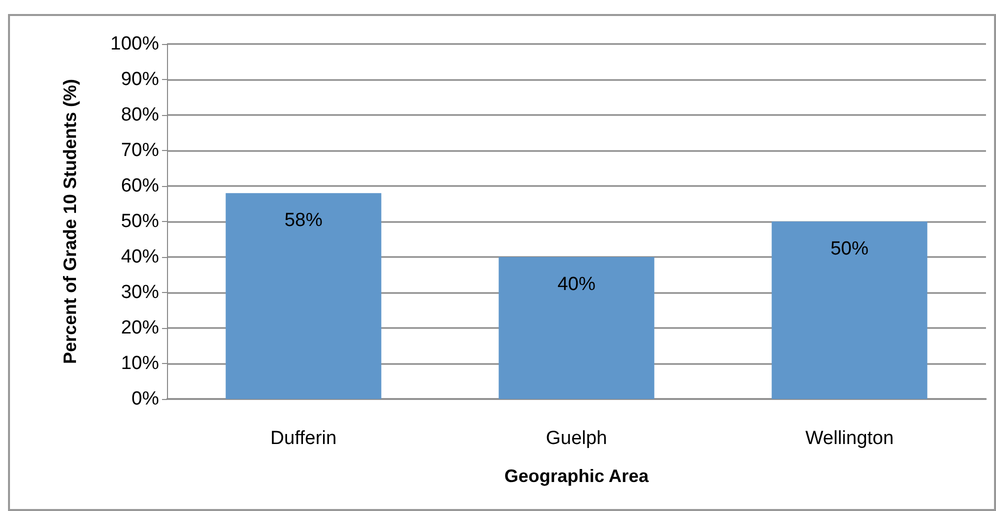  I want to click on y-tick-label: 100%, so click(135, 44).